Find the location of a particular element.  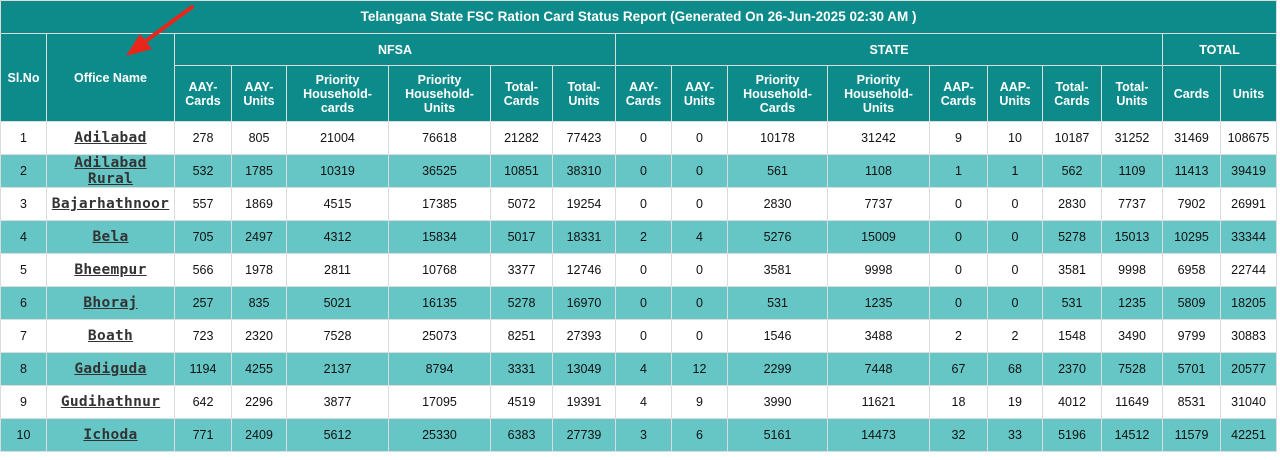

office-name-cell: Bheempur is located at coordinates (110, 270).